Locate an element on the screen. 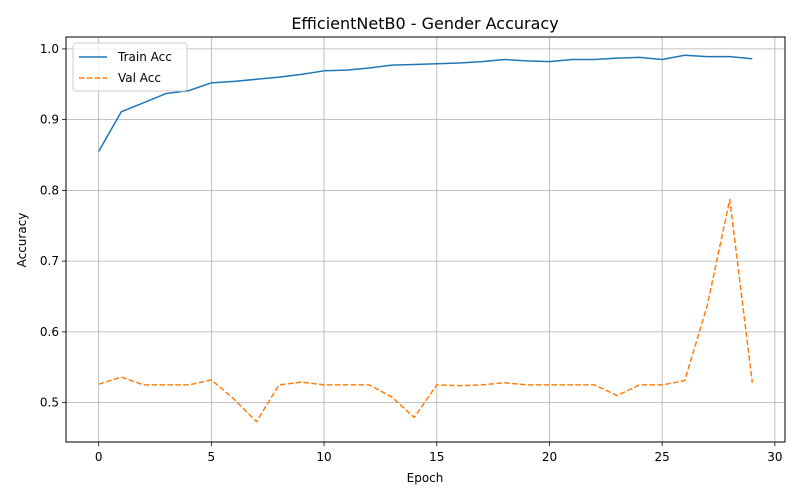 The image size is (800, 500). y-axis: 0.5 0.6 0.7 0.8 0.9 1.0 is located at coordinates (53, 226).